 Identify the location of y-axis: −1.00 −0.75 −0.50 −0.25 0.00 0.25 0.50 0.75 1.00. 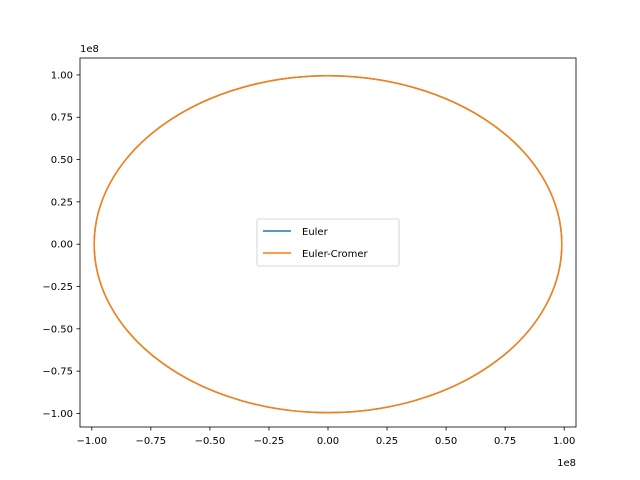
(61, 245).